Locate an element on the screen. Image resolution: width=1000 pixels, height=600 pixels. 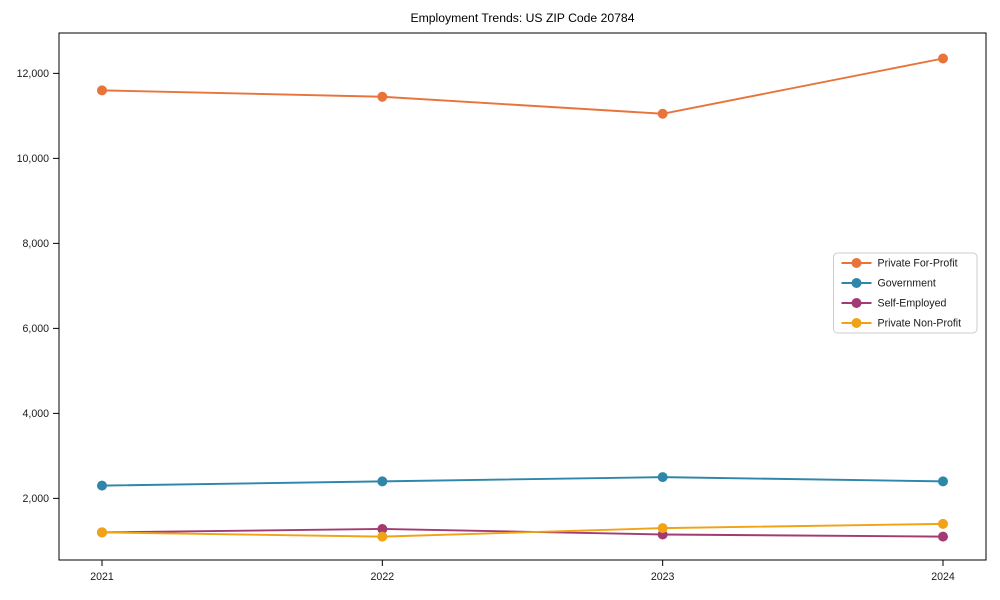
y-axis-tick-label: 2,000 is located at coordinates (35, 499).